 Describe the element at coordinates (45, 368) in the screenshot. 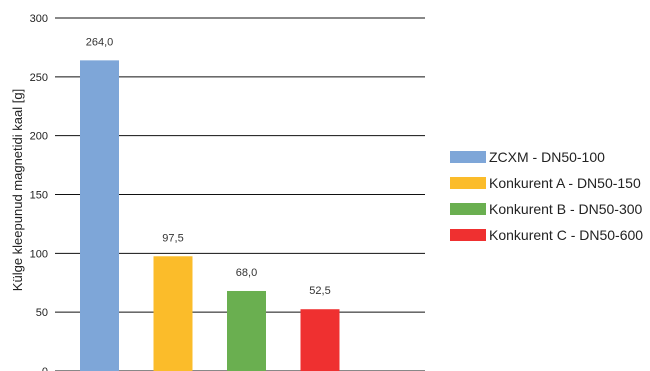

I see `y-tick-label: 0` at that location.